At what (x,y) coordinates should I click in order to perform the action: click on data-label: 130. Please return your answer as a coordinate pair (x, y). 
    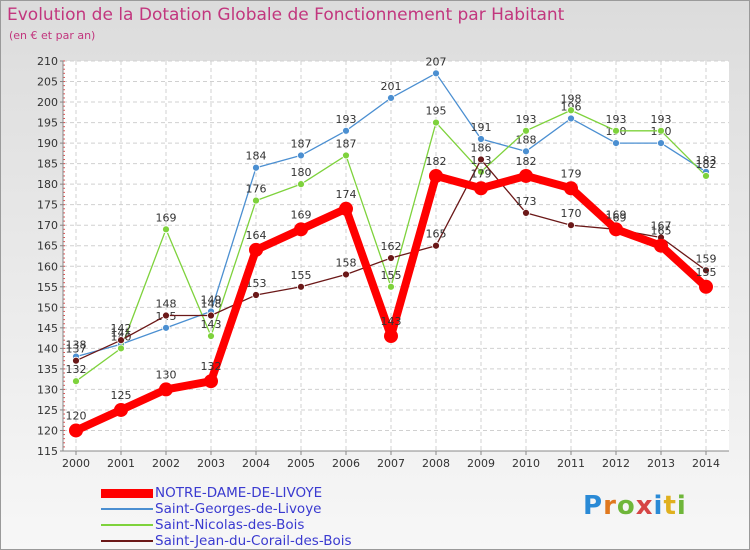
    Looking at the image, I should click on (166, 374).